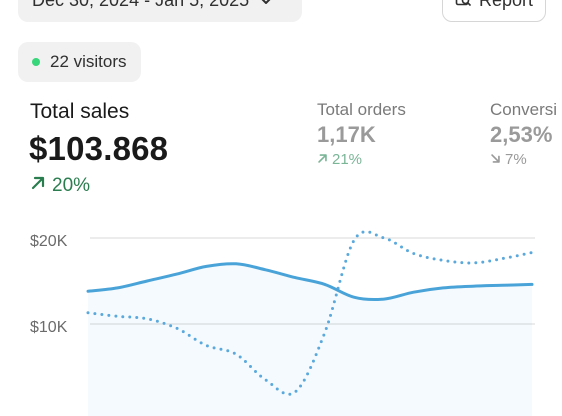 Image resolution: width=562 pixels, height=416 pixels. What do you see at coordinates (49, 327) in the screenshot?
I see `y-tick-label: $10K` at bounding box center [49, 327].